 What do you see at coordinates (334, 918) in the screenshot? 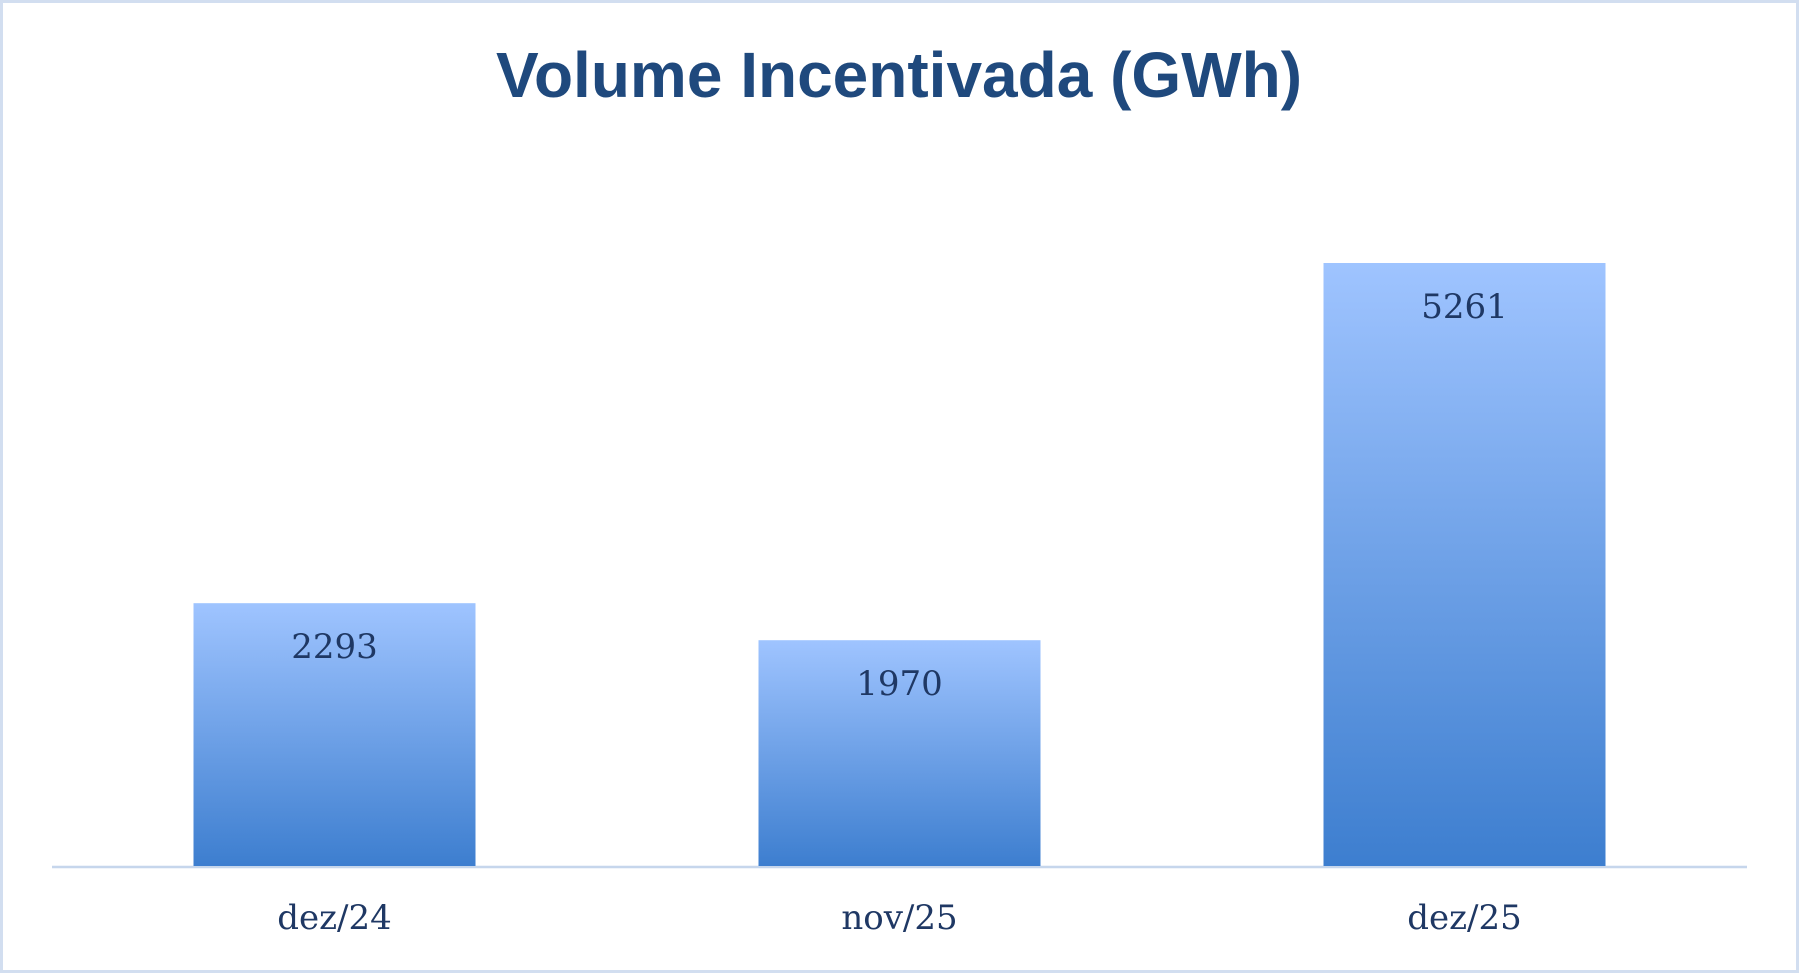
I see `x-tick-label: dez/24` at bounding box center [334, 918].